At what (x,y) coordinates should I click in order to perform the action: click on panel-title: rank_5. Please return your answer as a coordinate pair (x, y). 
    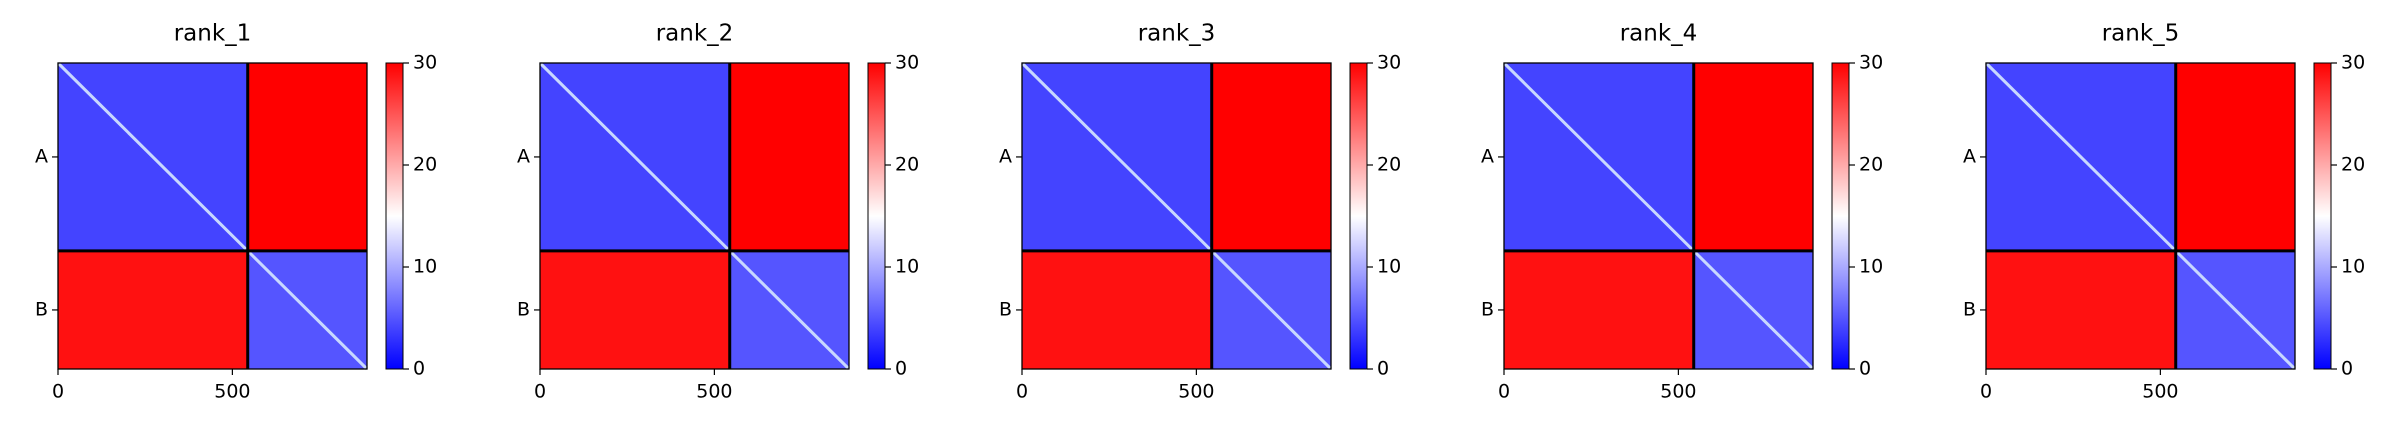
    Looking at the image, I should click on (2141, 34).